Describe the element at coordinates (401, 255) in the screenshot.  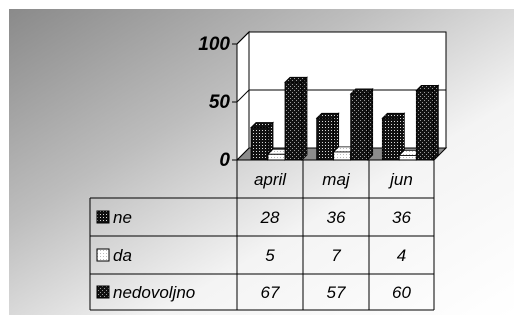
I see `data-value: 4` at that location.